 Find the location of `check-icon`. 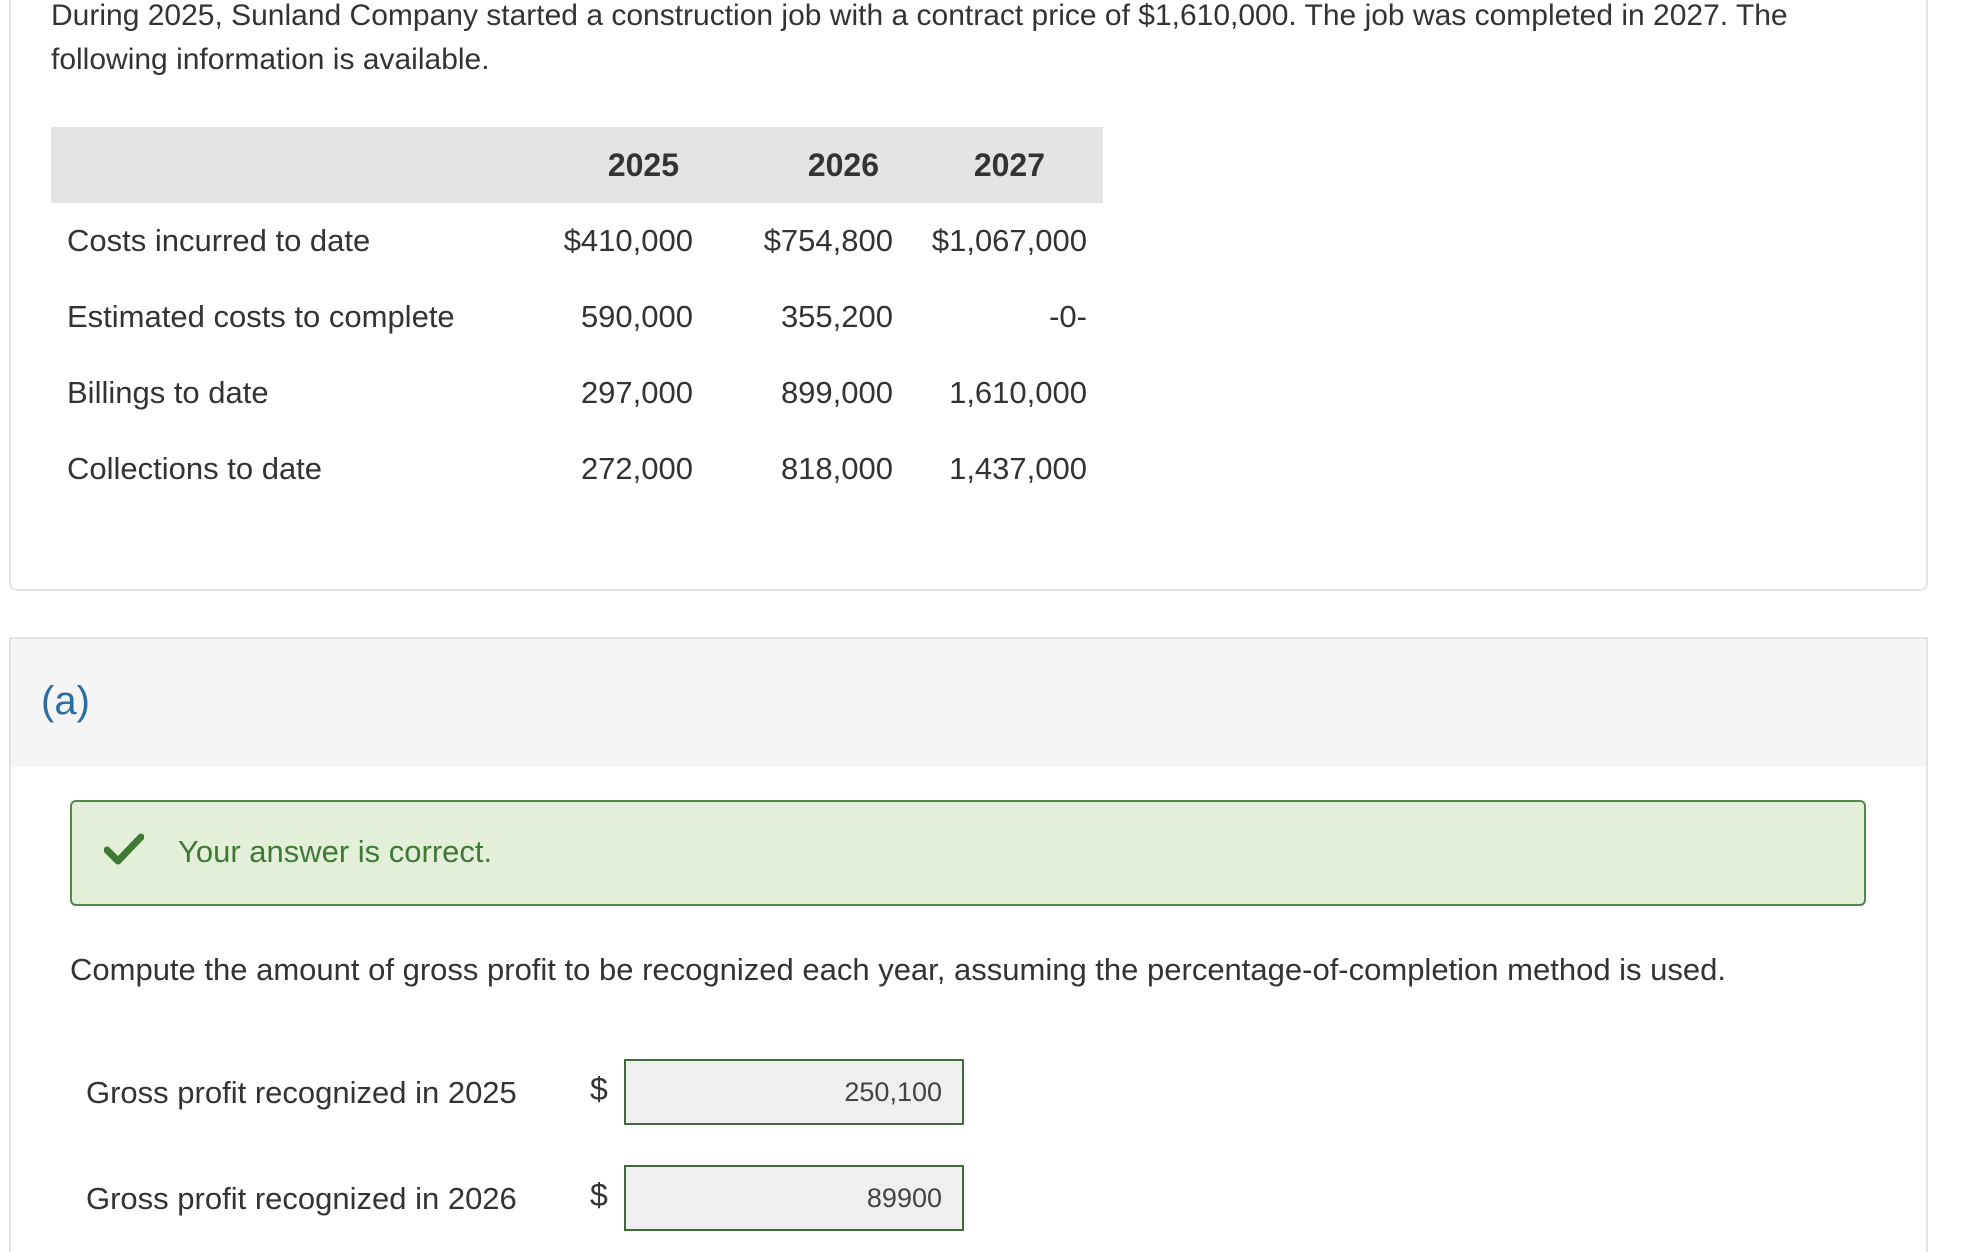

check-icon is located at coordinates (124, 849).